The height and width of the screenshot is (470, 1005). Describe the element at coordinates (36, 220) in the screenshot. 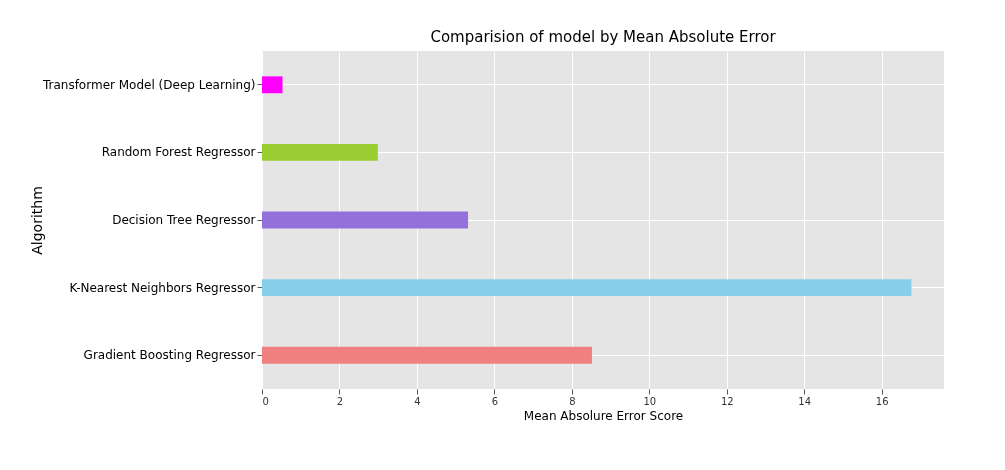

I see `y-axis-title: Algorithm` at that location.